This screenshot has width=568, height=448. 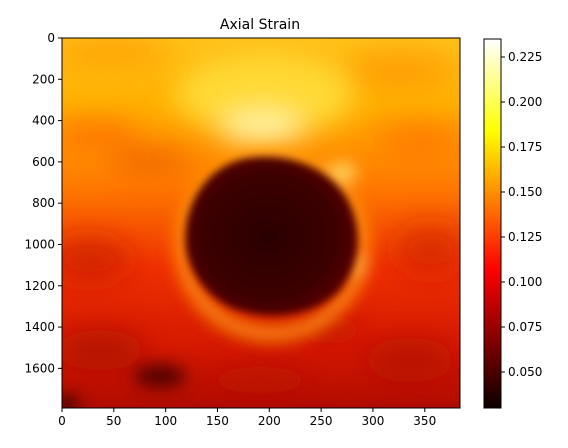 I want to click on y-tick-label: 400, so click(x=43, y=121).